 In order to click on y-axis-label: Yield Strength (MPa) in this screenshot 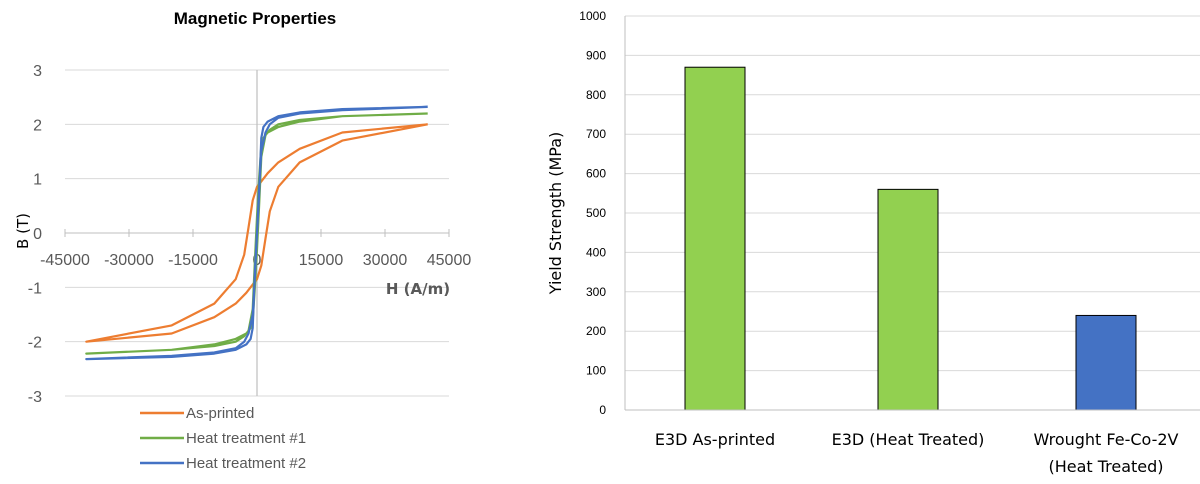, I will do `click(555, 214)`.